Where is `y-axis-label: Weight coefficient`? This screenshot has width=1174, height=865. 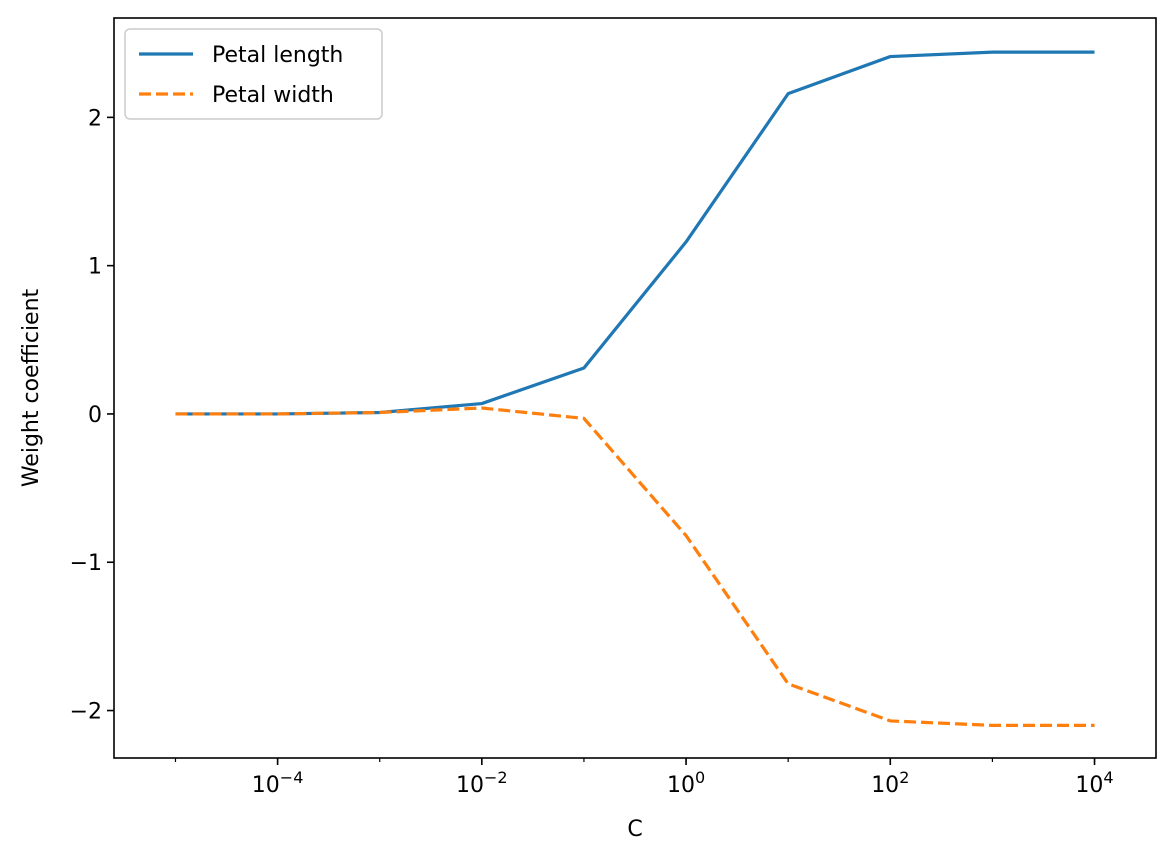 y-axis-label: Weight coefficient is located at coordinates (31, 387).